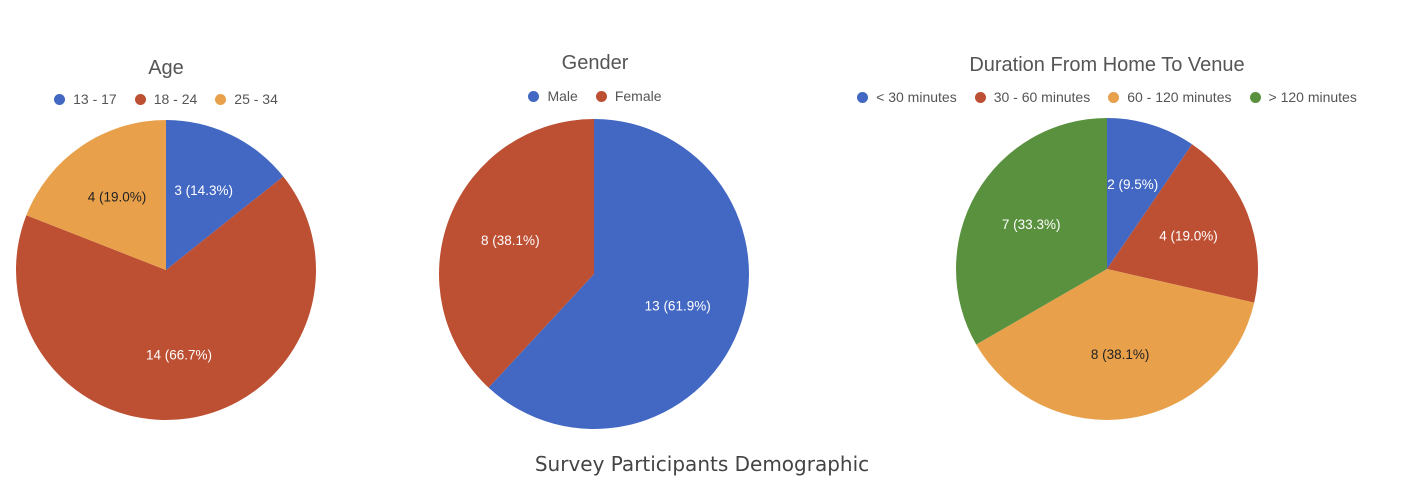 The height and width of the screenshot is (494, 1404). I want to click on slice-data-label: 2 (9.5%), so click(1132, 184).